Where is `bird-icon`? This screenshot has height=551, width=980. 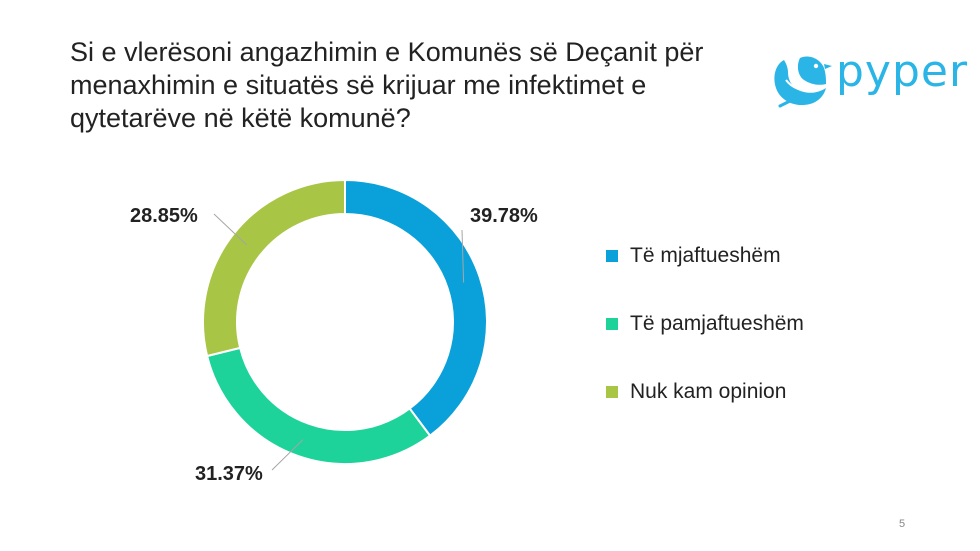 bird-icon is located at coordinates (803, 82).